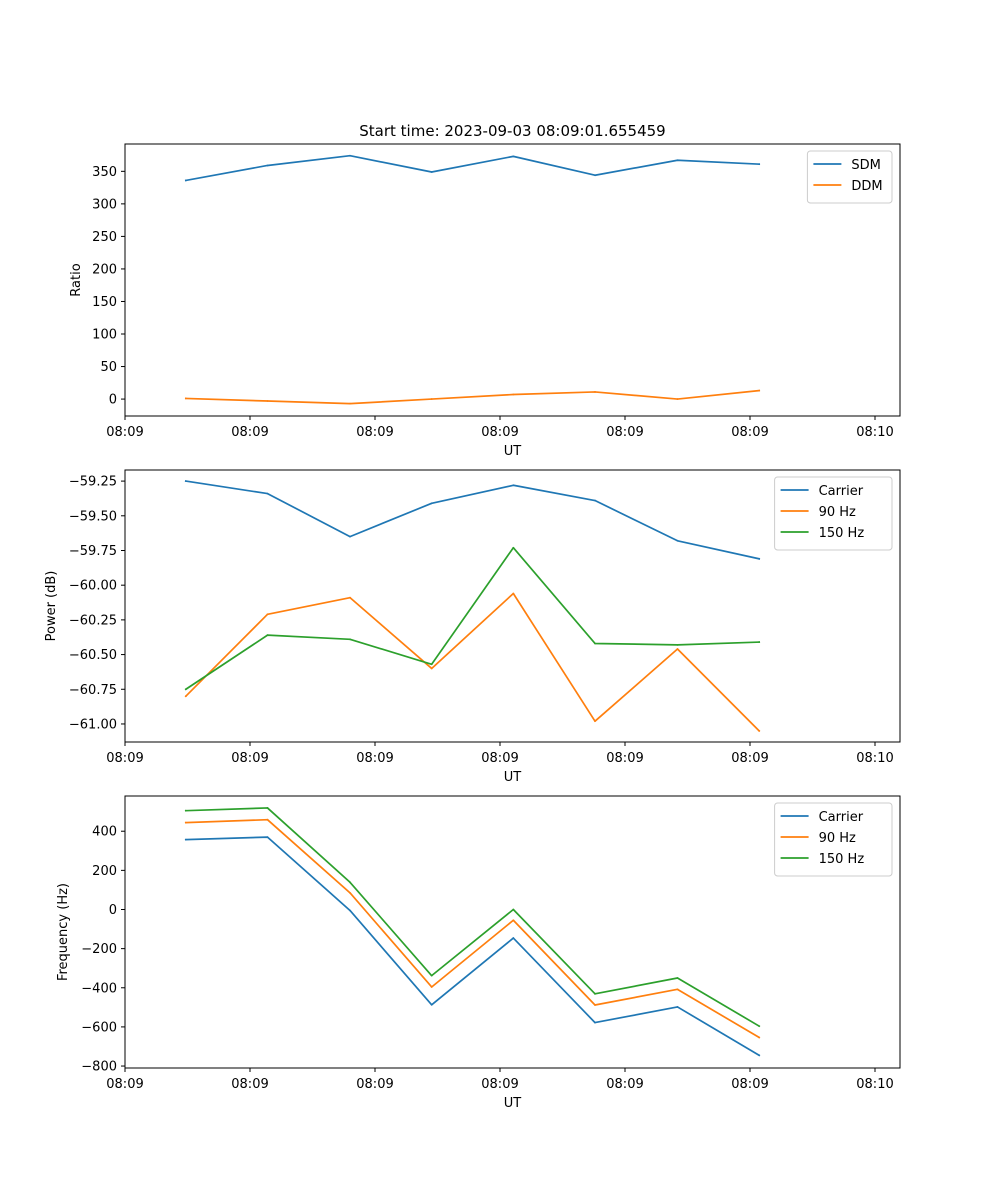  Describe the element at coordinates (513, 451) in the screenshot. I see `ratio-x-axis-label: UT` at that location.